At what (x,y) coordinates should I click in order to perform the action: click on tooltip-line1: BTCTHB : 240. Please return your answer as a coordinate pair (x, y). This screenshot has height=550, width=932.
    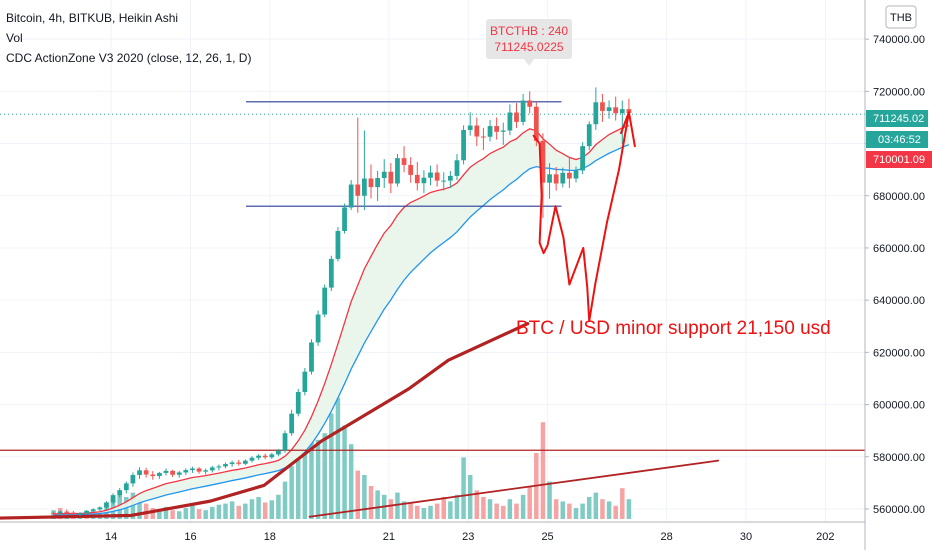
    Looking at the image, I should click on (529, 31).